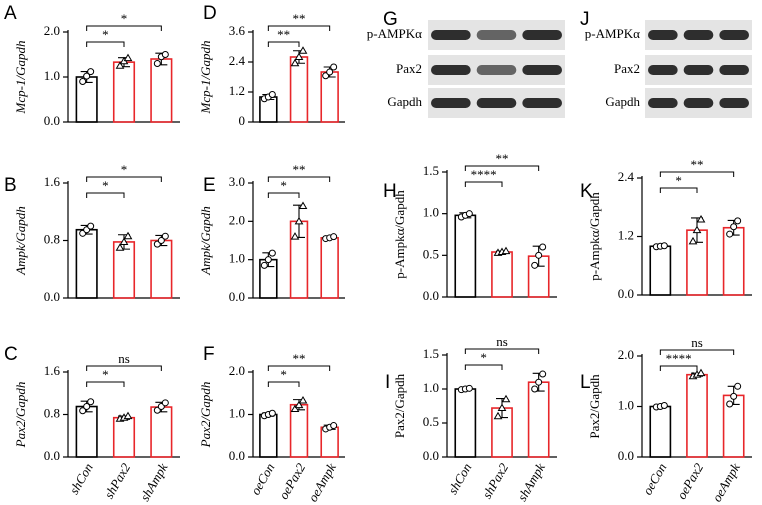 This screenshot has height=505, width=762. I want to click on panel-label: J, so click(585, 19).